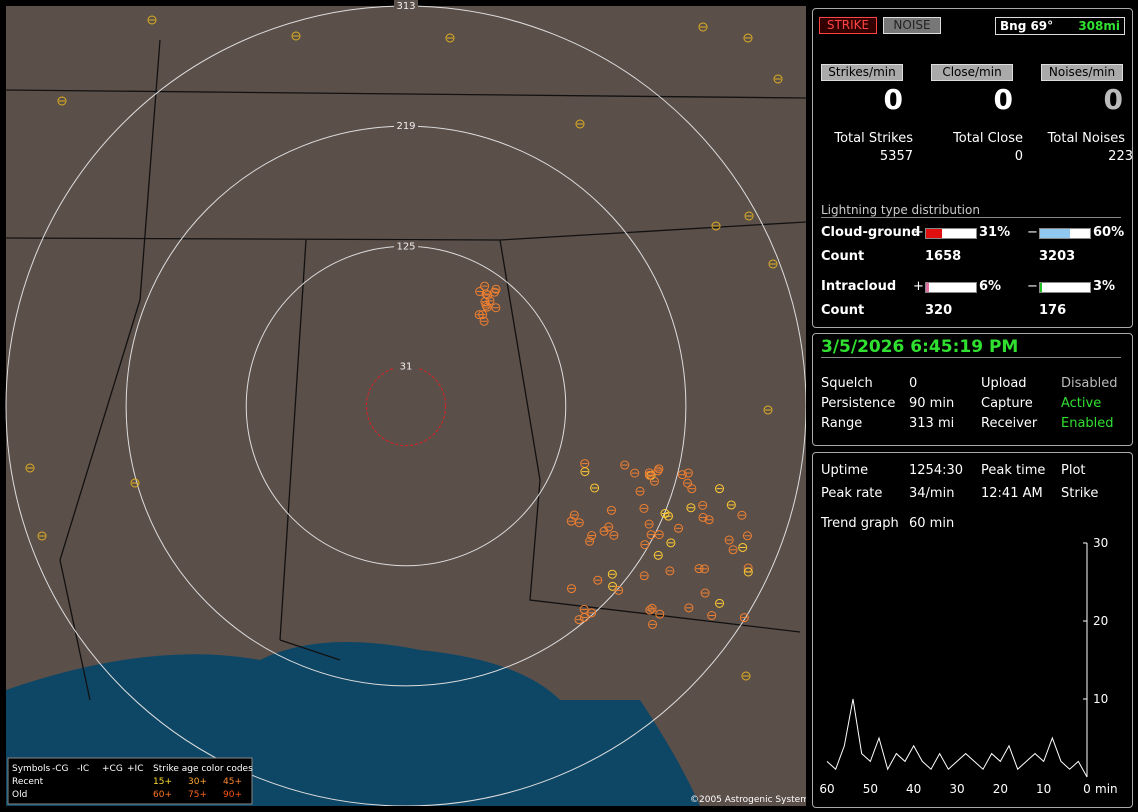 The image size is (1138, 812). I want to click on bar-track, so click(1065, 287).